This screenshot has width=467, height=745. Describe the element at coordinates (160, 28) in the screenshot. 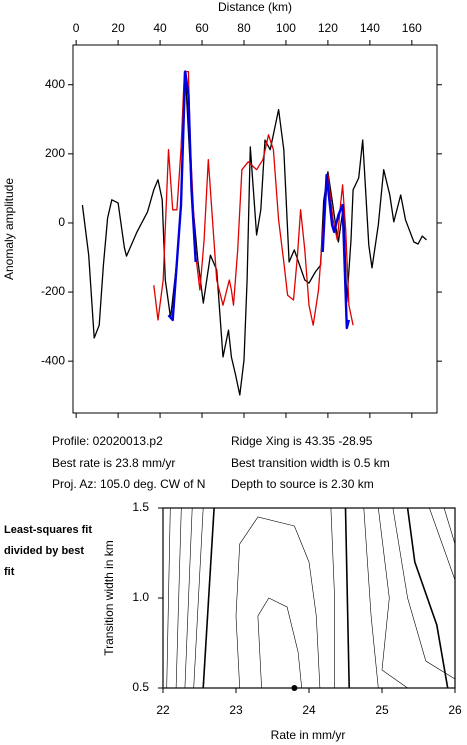

I see `x-tick-label: 40` at that location.